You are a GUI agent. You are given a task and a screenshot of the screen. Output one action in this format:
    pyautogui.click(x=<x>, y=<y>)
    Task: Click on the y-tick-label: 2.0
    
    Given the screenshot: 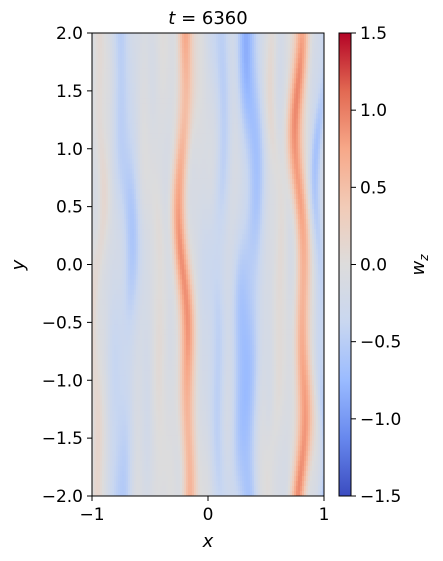 What is the action you would take?
    pyautogui.click(x=69, y=34)
    